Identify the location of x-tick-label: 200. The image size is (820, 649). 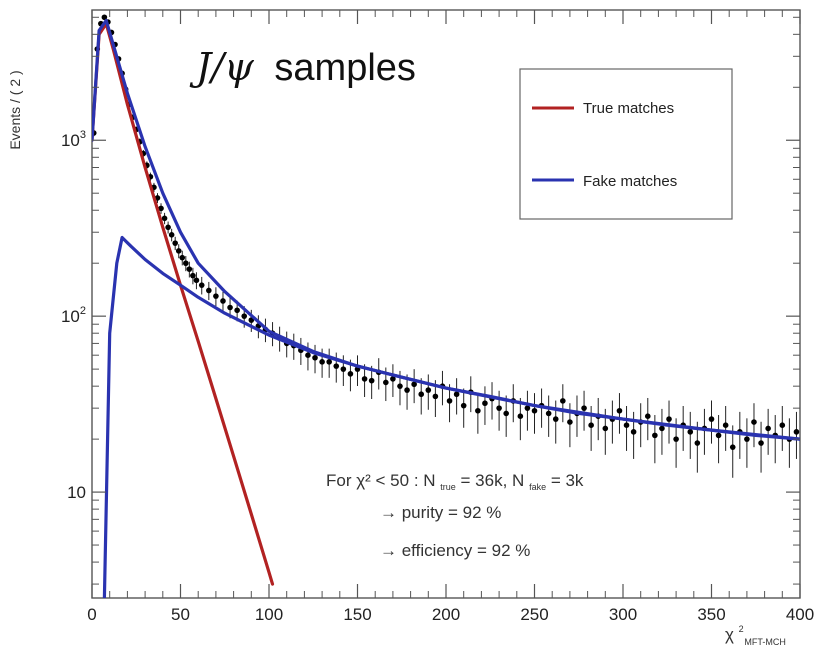
(446, 614).